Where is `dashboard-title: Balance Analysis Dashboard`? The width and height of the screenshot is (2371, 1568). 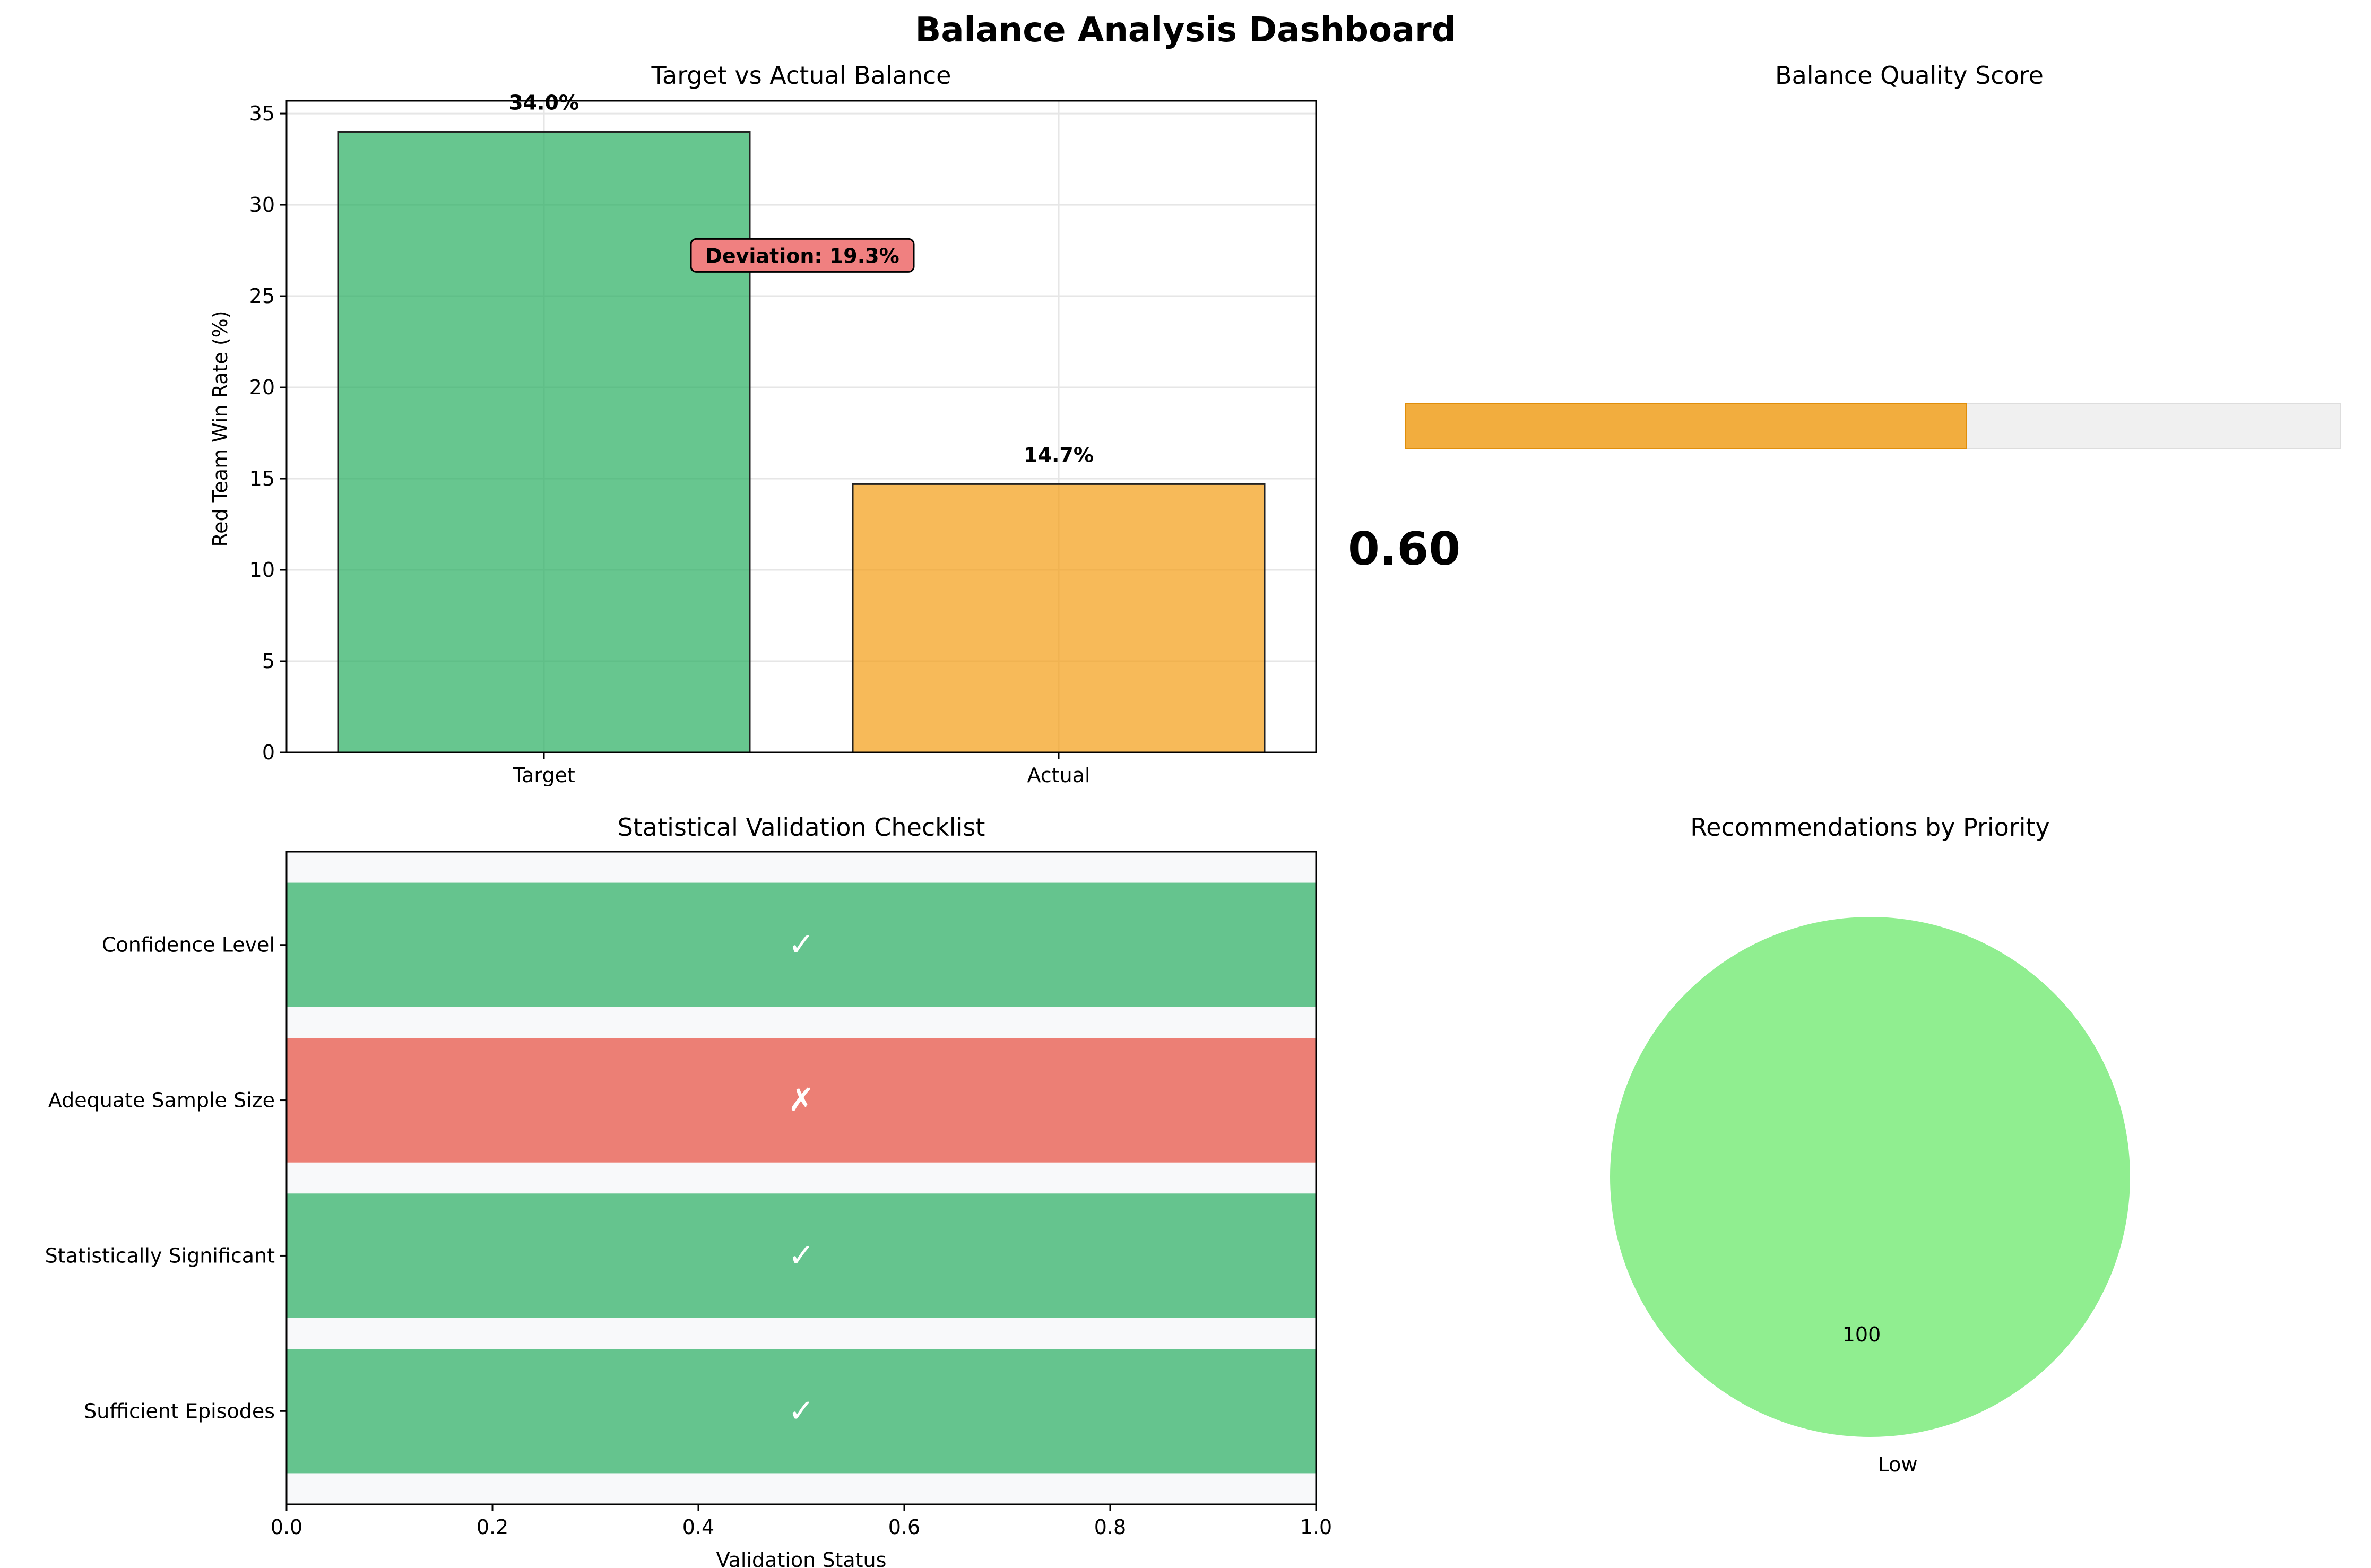
dashboard-title: Balance Analysis Dashboard is located at coordinates (1185, 30).